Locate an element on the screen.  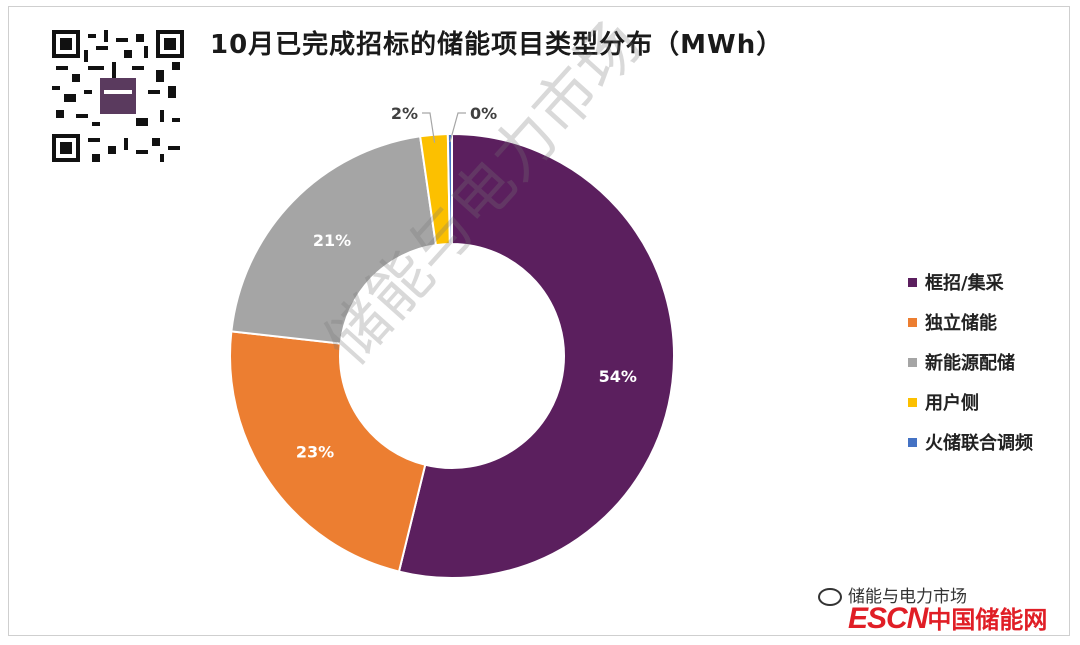
legend-label-1: 独立储能 is located at coordinates (961, 323).